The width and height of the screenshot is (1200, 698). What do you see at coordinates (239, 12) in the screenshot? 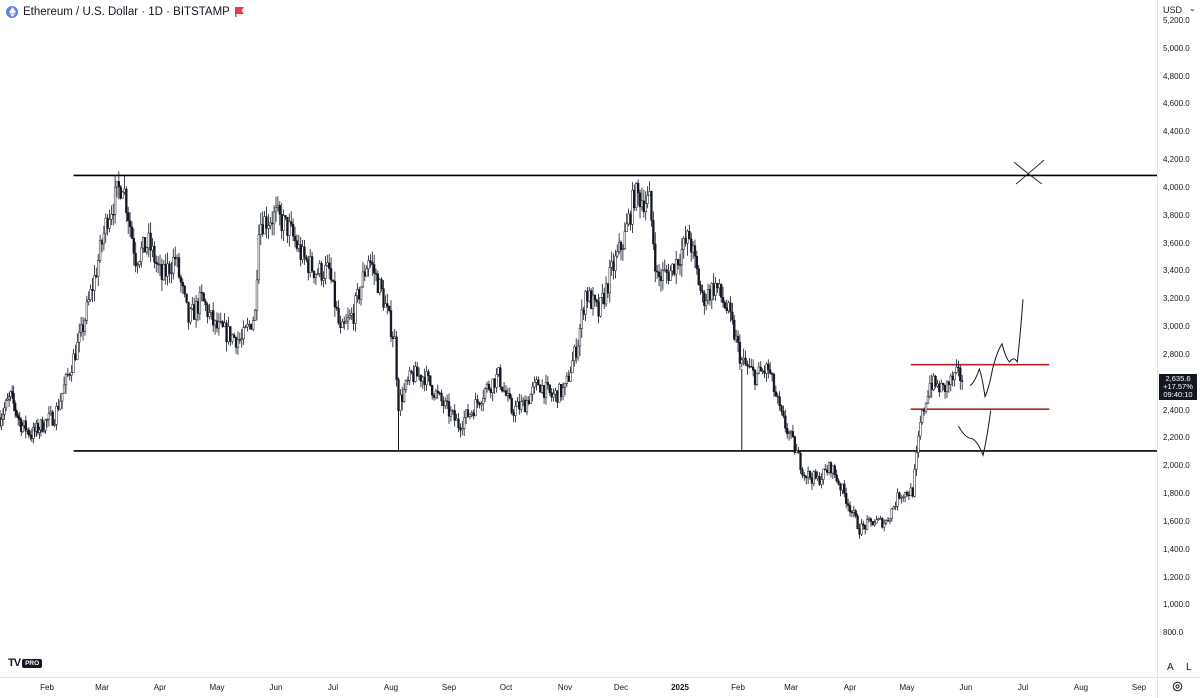
I see `flag-icon` at bounding box center [239, 12].